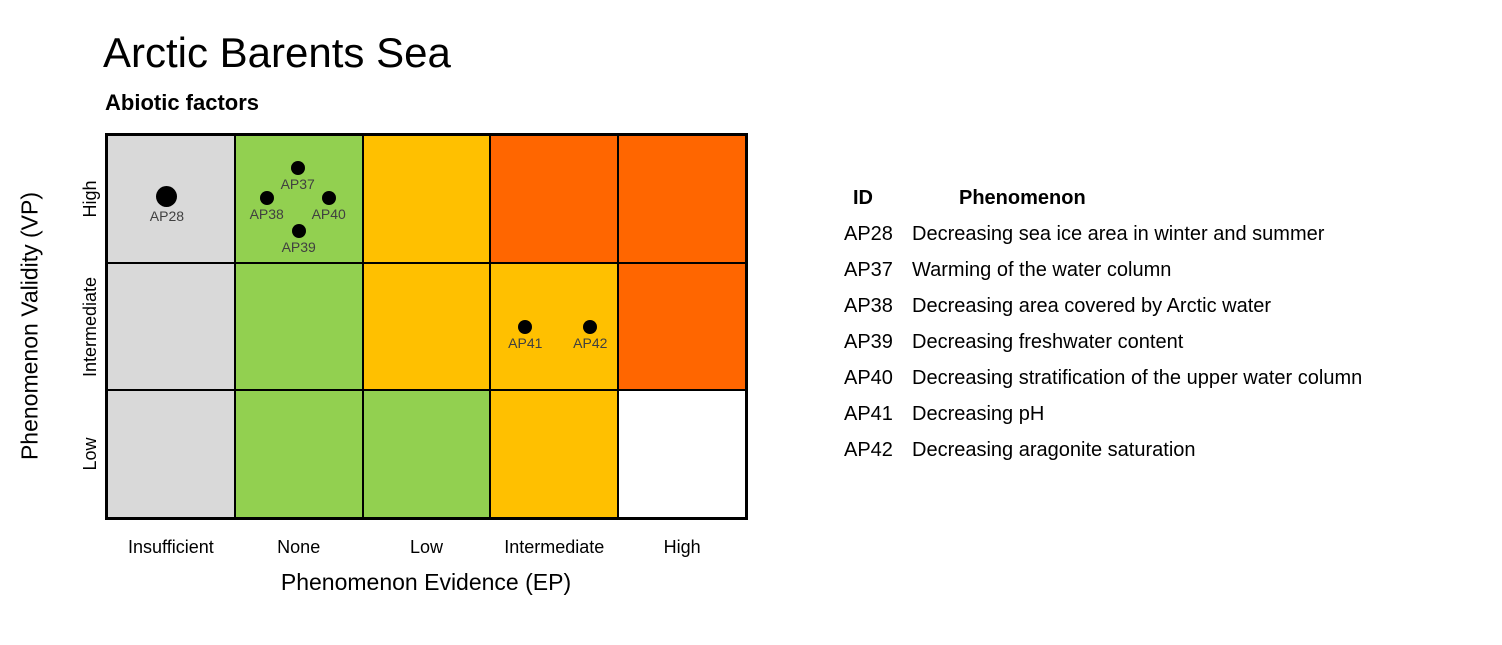  What do you see at coordinates (978, 414) in the screenshot?
I see `legend-row-phenomenon: Decreasing pH` at bounding box center [978, 414].